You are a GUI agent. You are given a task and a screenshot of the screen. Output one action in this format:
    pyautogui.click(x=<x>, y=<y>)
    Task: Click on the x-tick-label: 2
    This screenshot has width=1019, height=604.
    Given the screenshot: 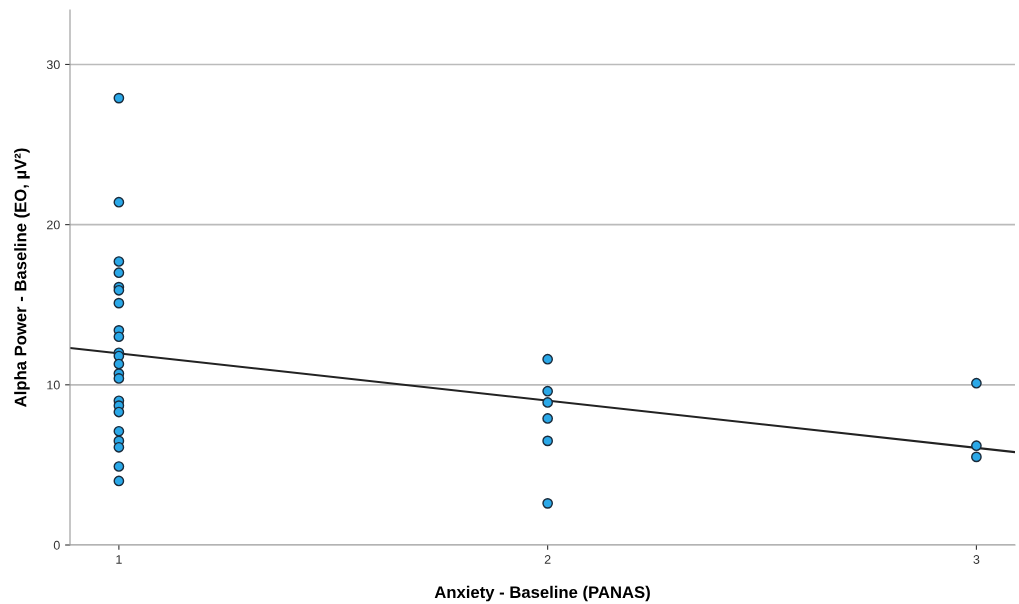 What is the action you would take?
    pyautogui.click(x=547, y=559)
    